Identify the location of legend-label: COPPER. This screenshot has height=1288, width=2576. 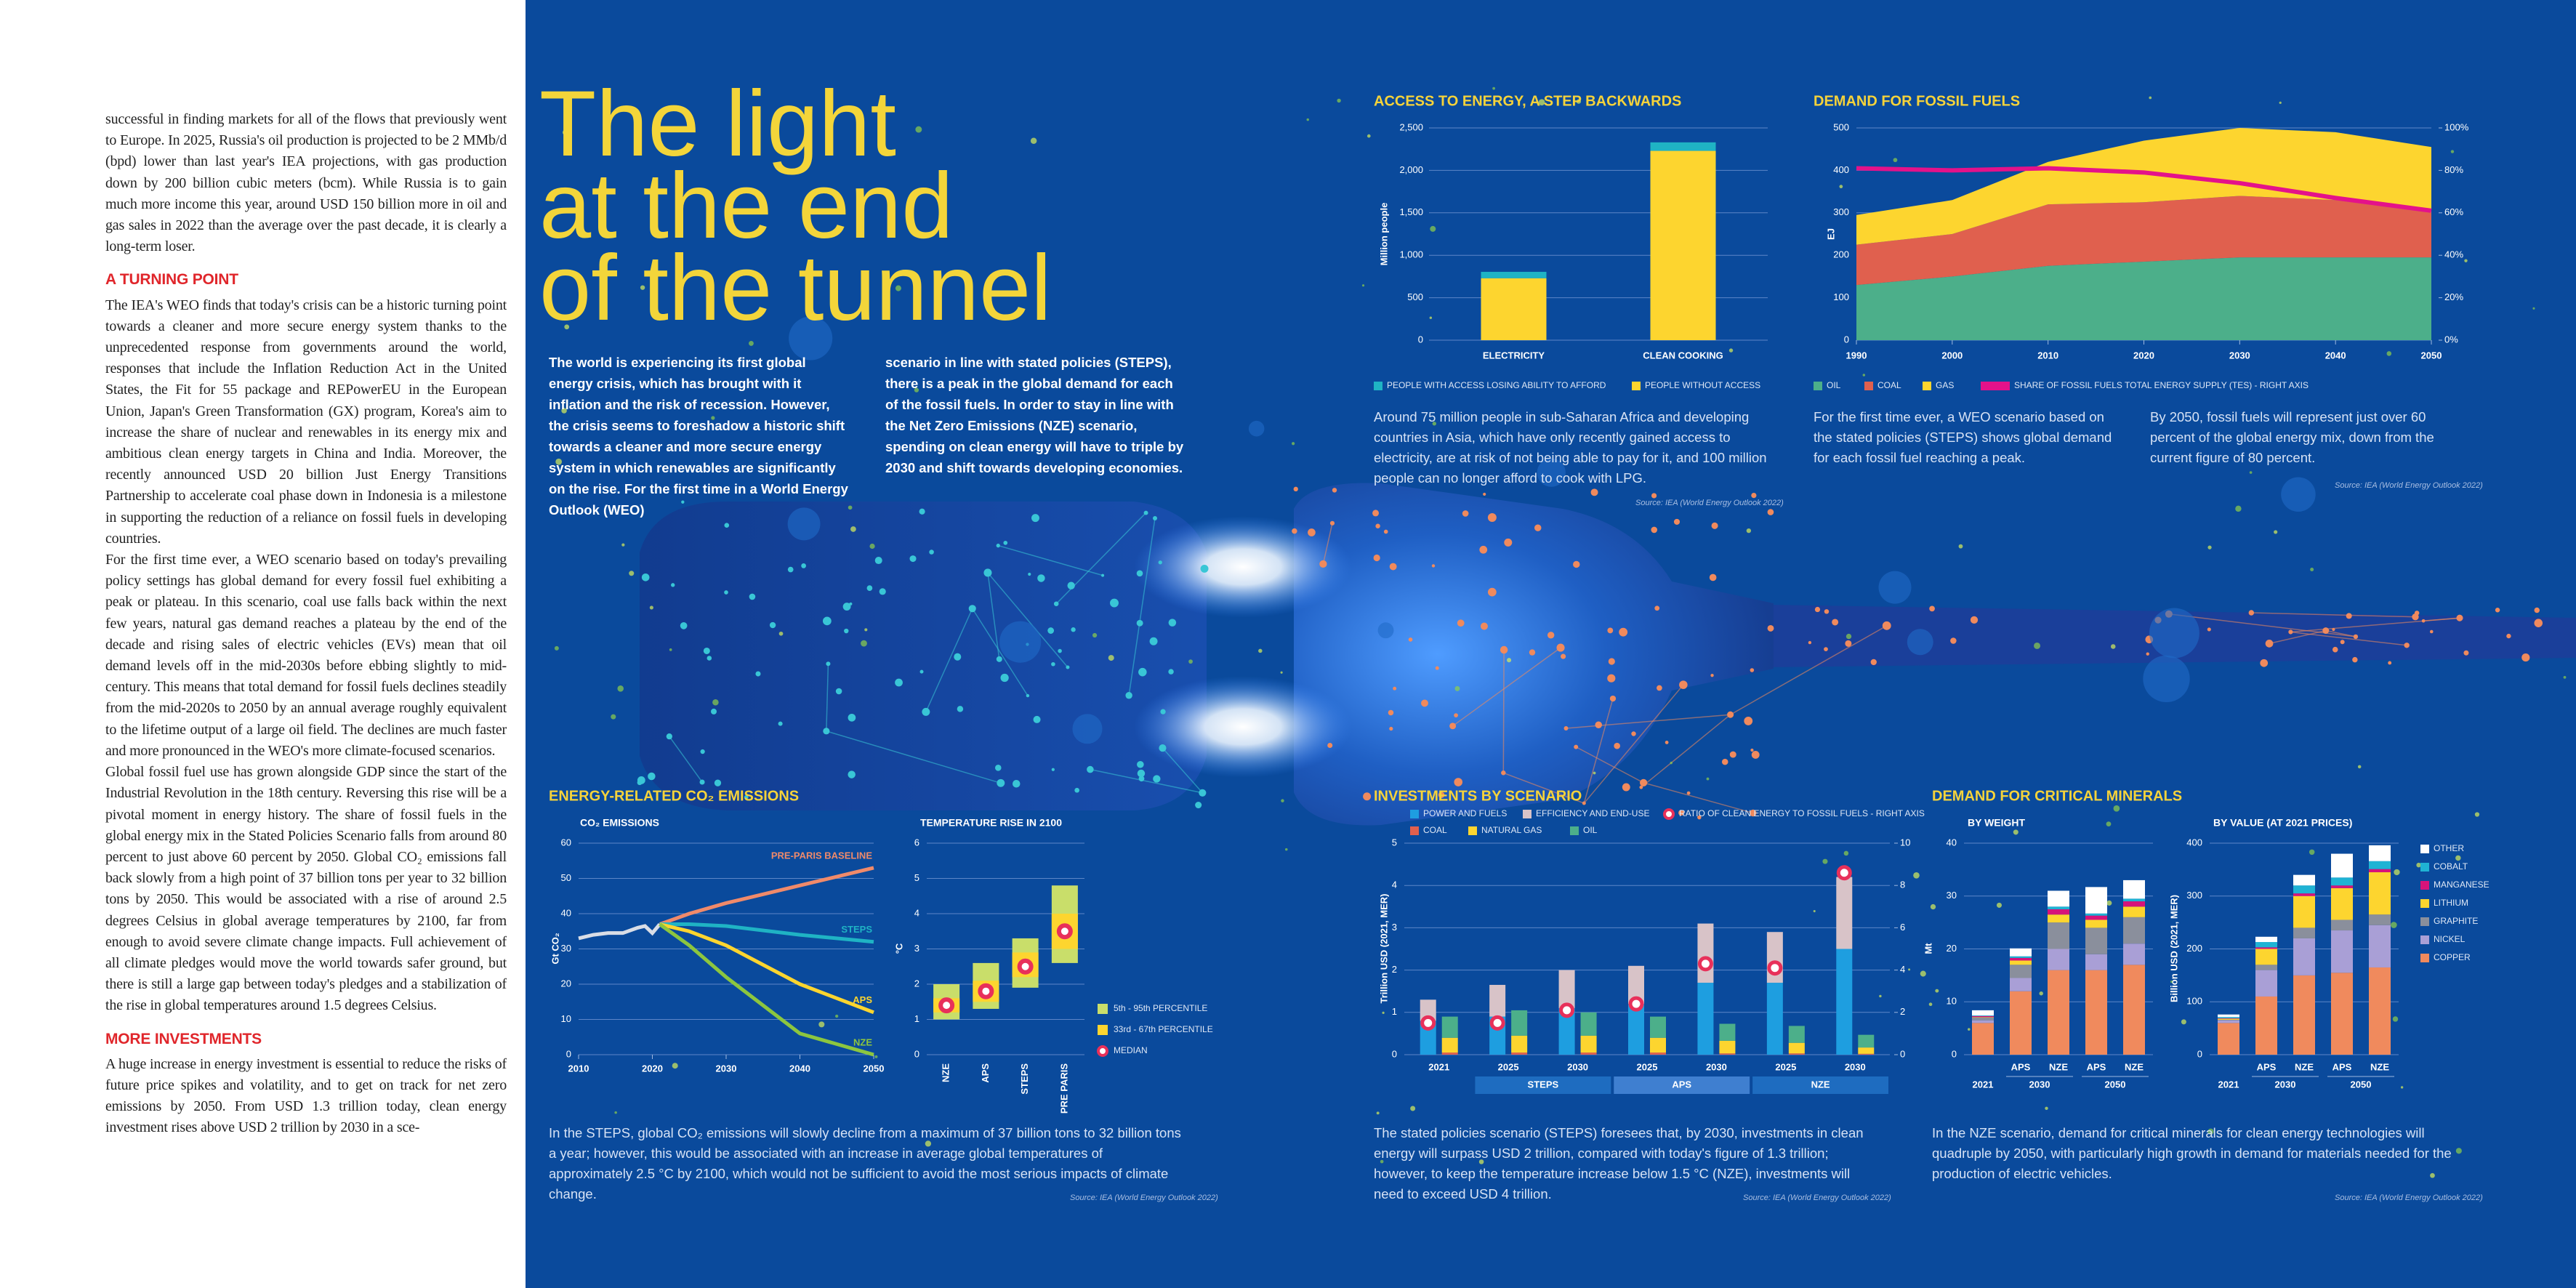
(2452, 957).